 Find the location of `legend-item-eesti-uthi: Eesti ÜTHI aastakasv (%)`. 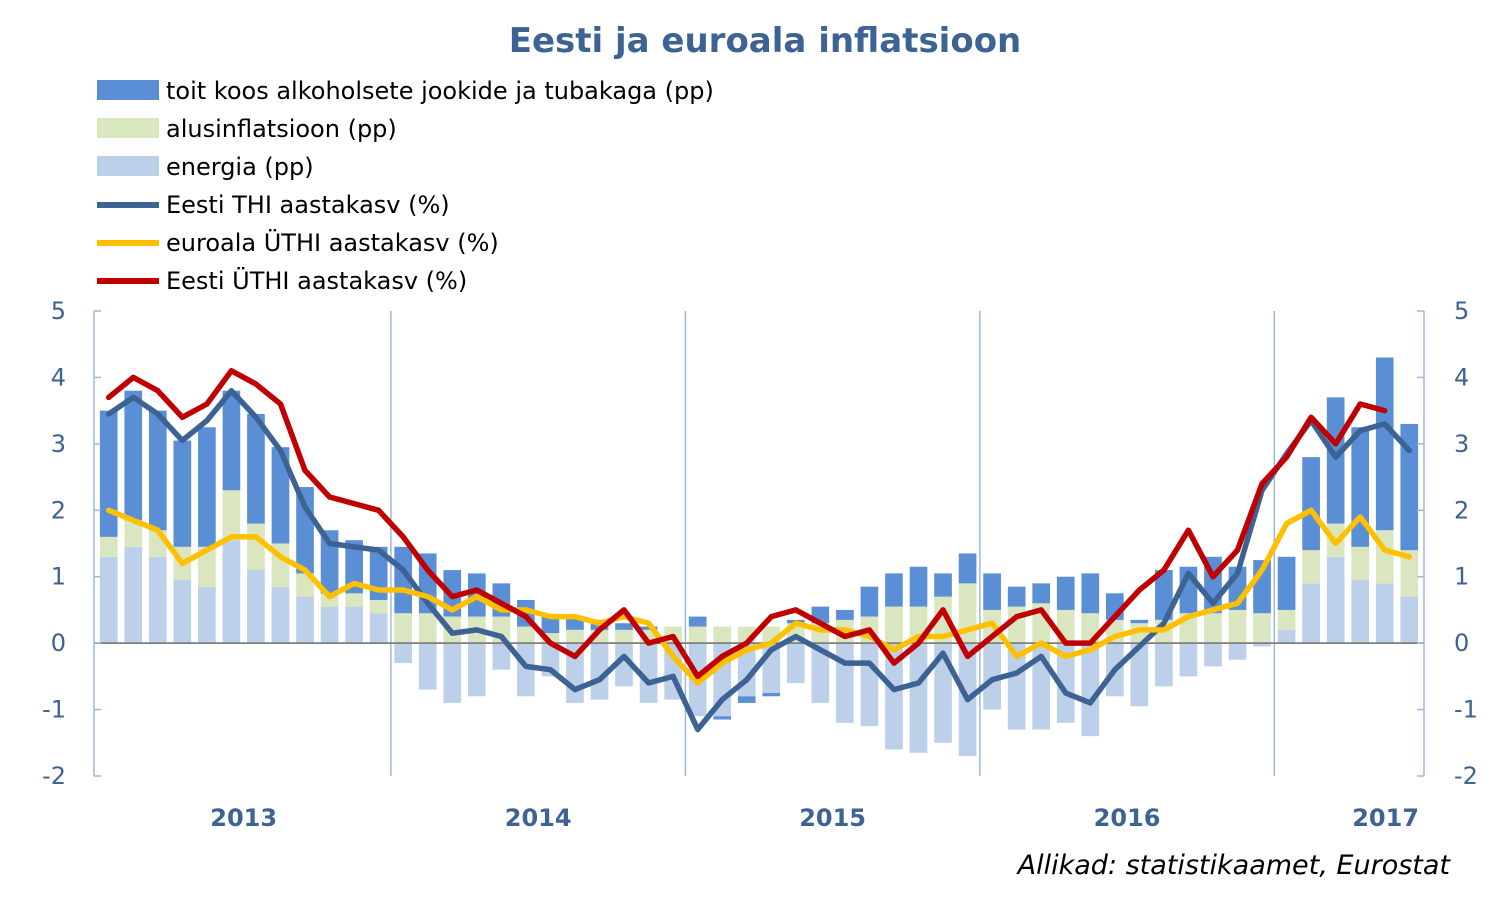

legend-item-eesti-uthi: Eesti ÜTHI aastakasv (%) is located at coordinates (282, 280).